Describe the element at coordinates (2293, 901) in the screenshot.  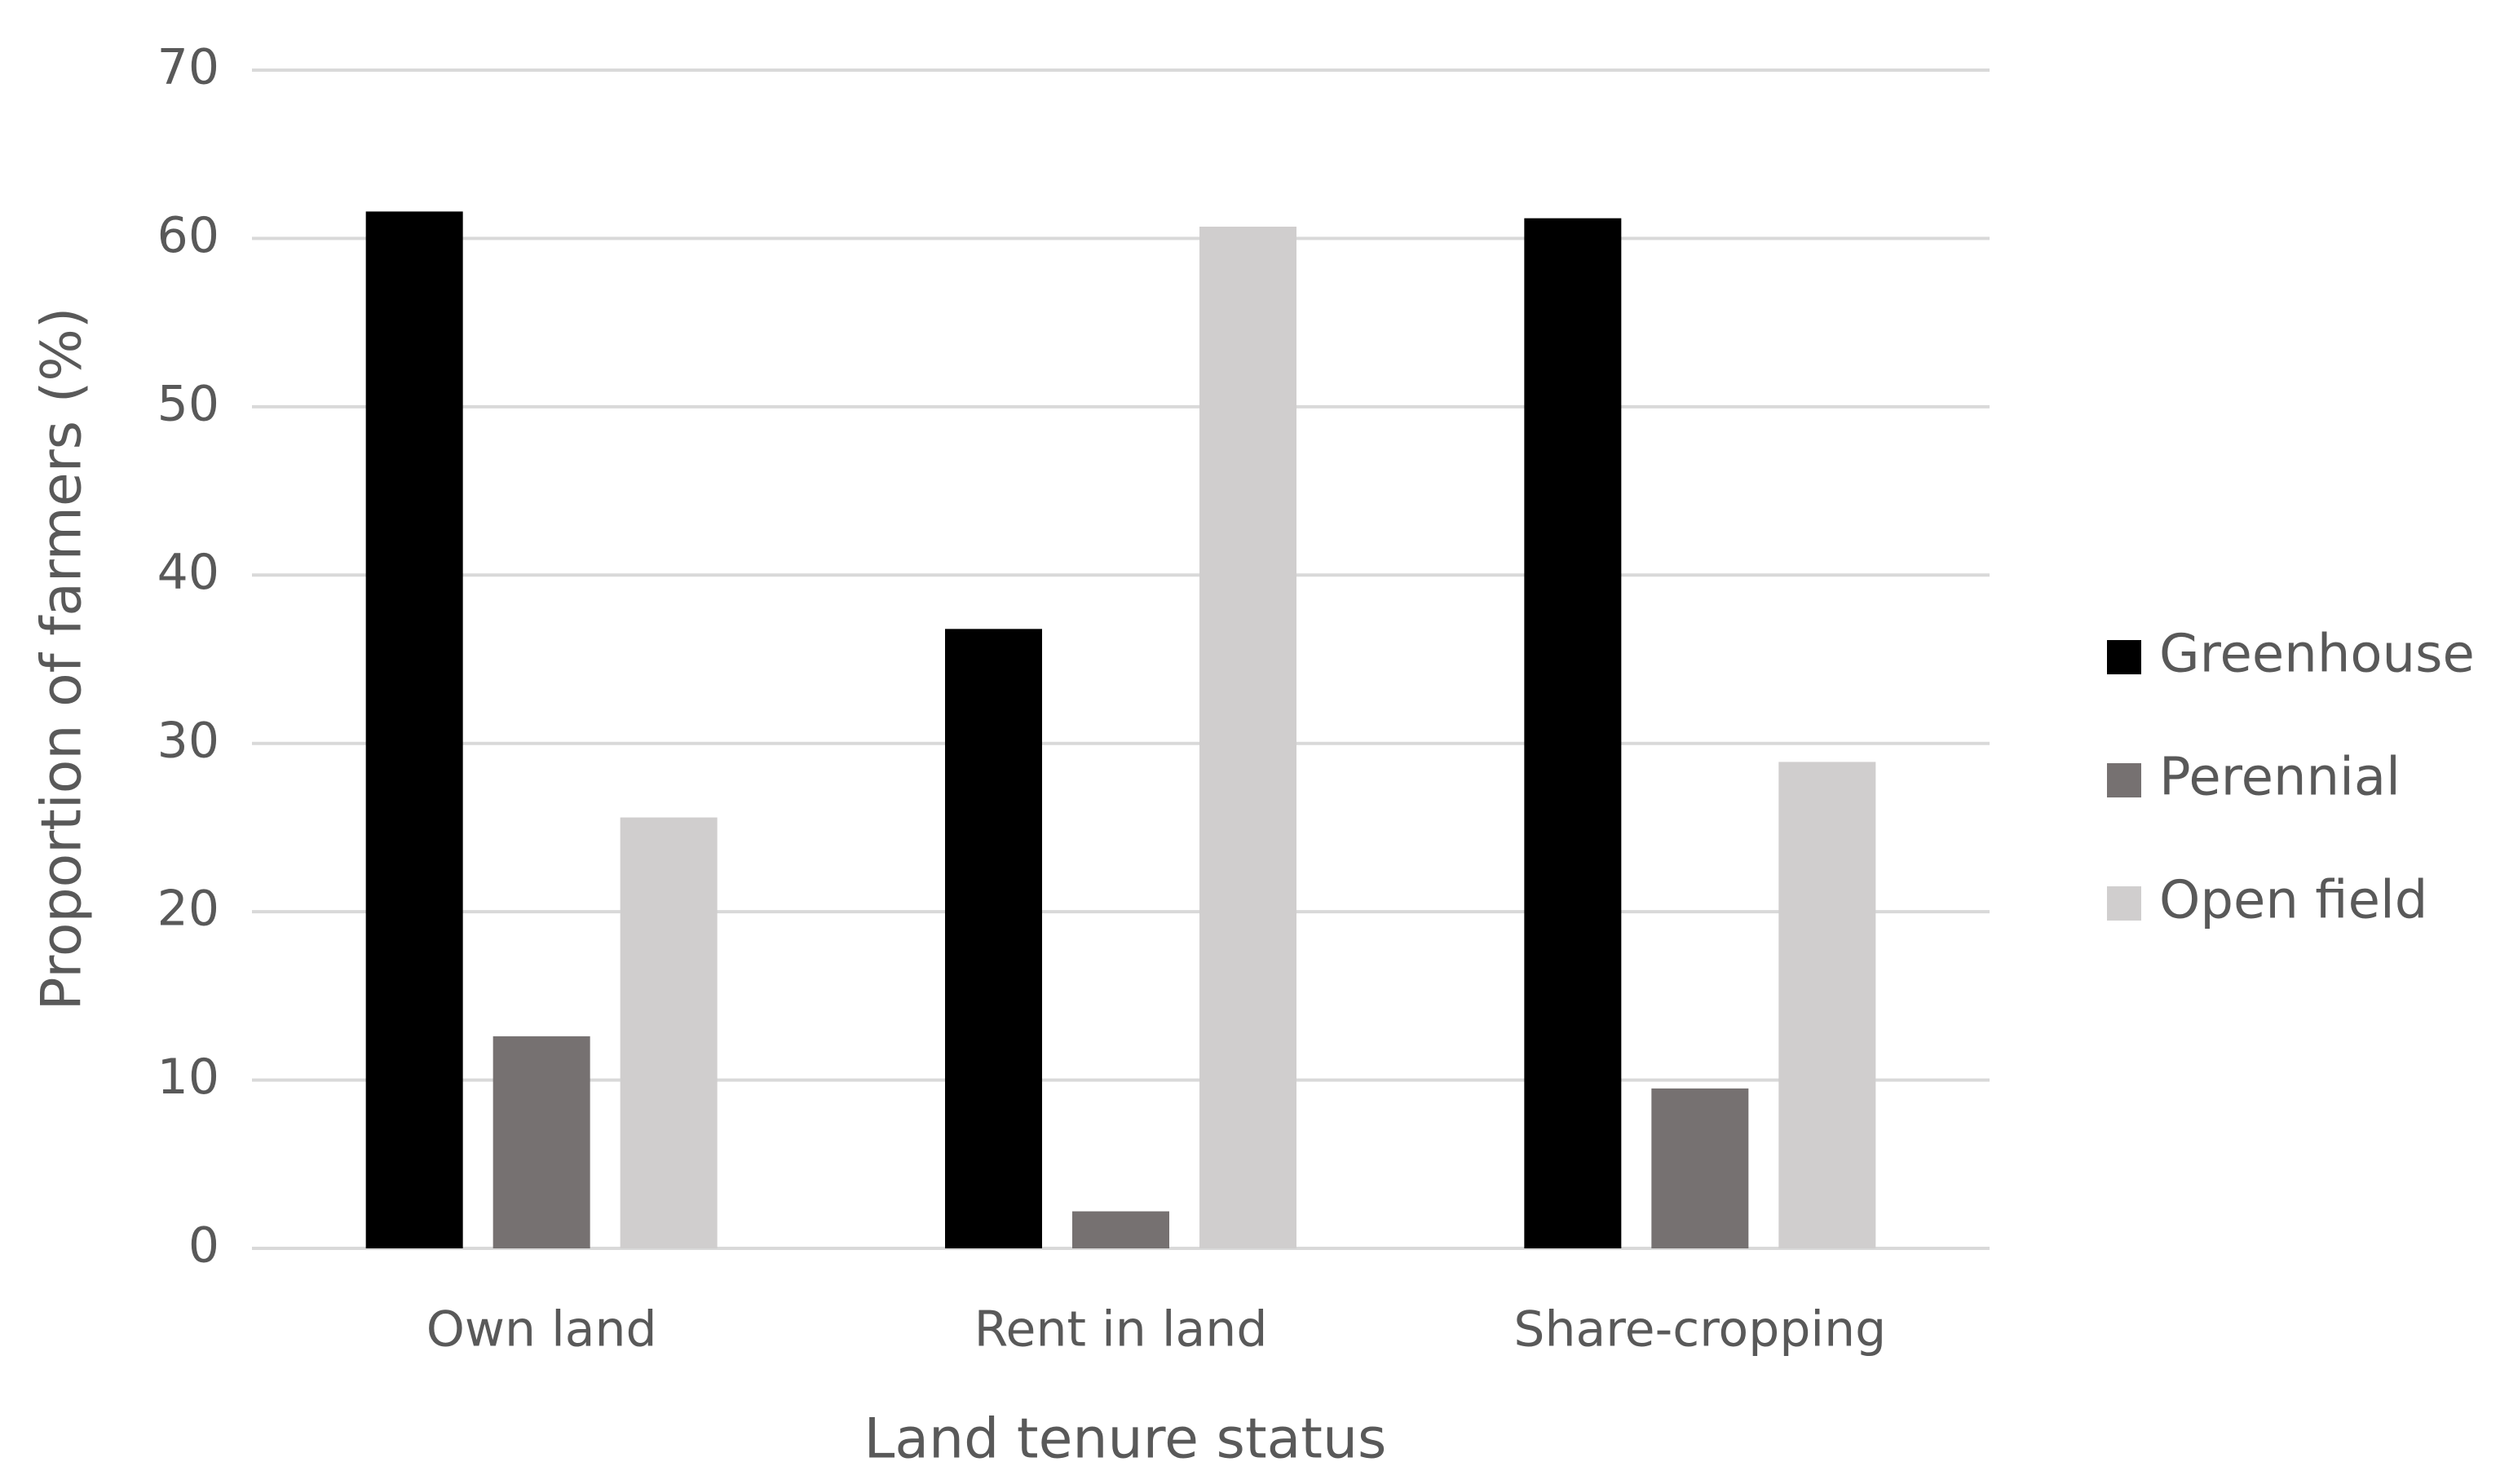
I see `legend-label: Open field` at that location.